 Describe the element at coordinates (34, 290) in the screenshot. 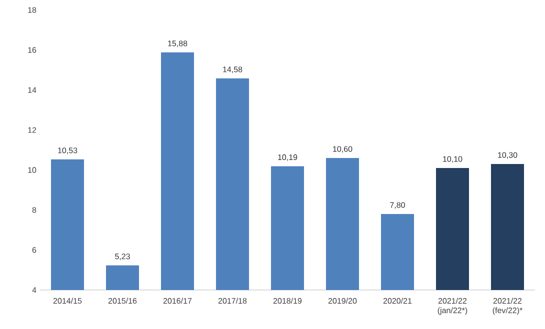

I see `y-tick-label: 4` at that location.